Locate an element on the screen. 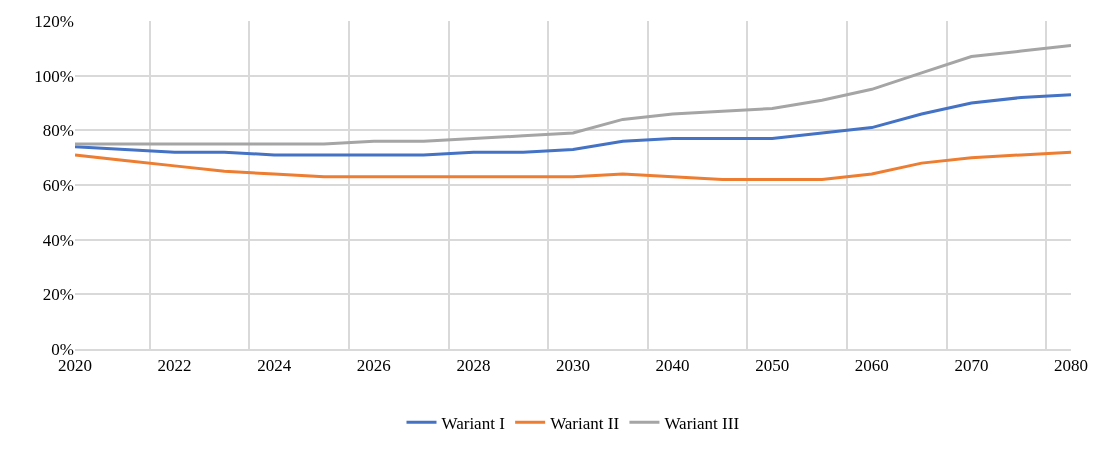 The width and height of the screenshot is (1100, 453). legend-label: Wariant III is located at coordinates (702, 423).